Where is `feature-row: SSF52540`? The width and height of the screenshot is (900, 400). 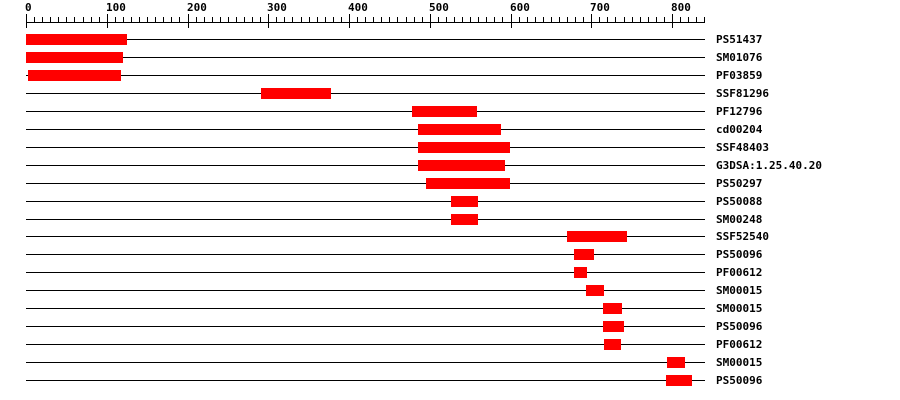 feature-row: SSF52540 is located at coordinates (450, 237).